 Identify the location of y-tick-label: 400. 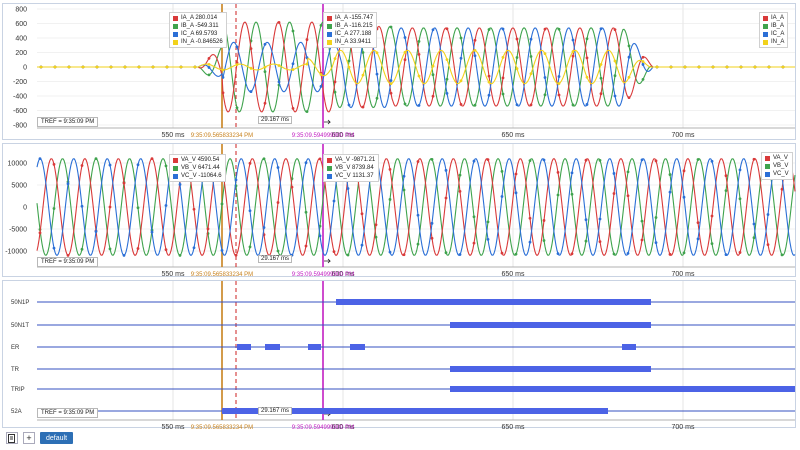
(21, 39).